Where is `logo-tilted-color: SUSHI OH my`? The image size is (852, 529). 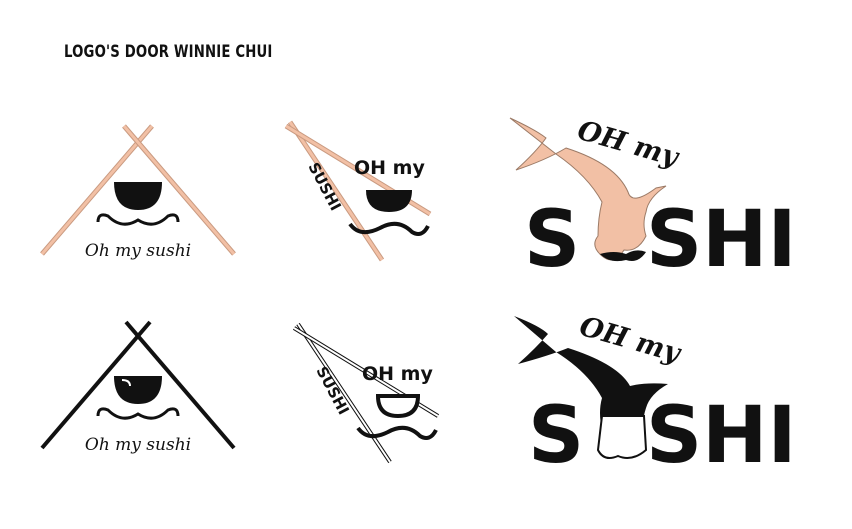
logo-tilted-color: SUSHI OH my is located at coordinates (362, 189).